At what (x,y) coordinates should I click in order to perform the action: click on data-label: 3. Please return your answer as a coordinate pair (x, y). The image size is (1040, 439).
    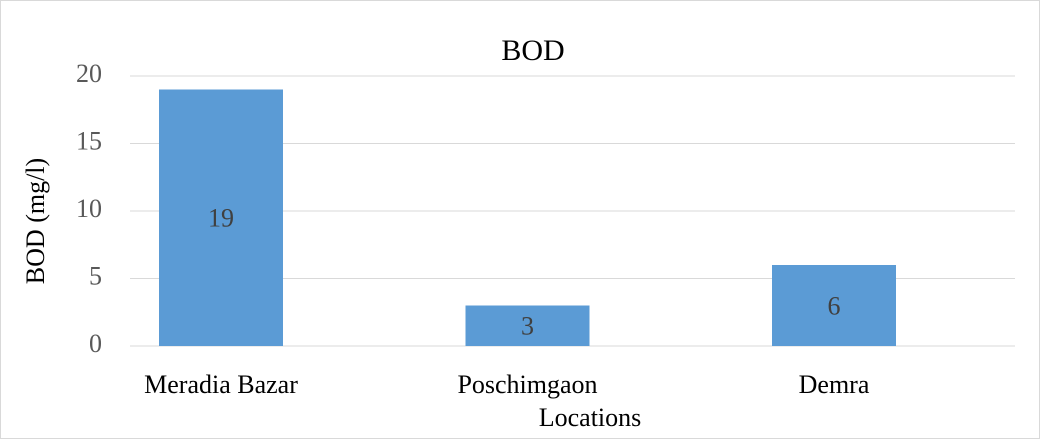
    Looking at the image, I should click on (527, 326).